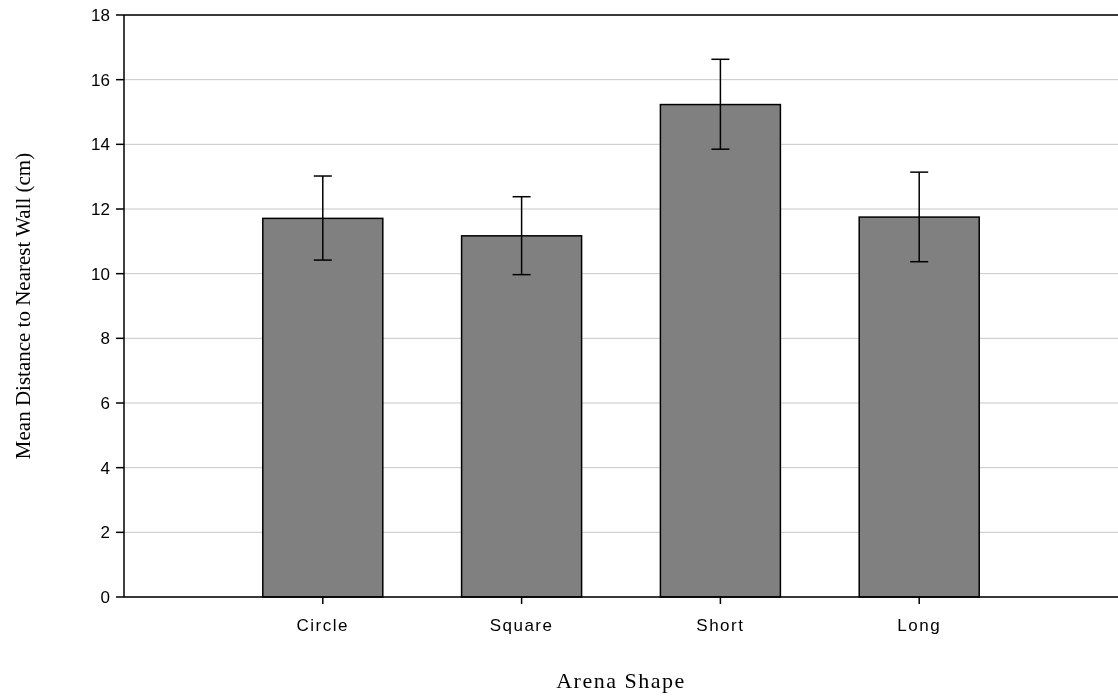 Image resolution: width=1118 pixels, height=700 pixels. What do you see at coordinates (919, 625) in the screenshot?
I see `x-tick-label: Long` at bounding box center [919, 625].